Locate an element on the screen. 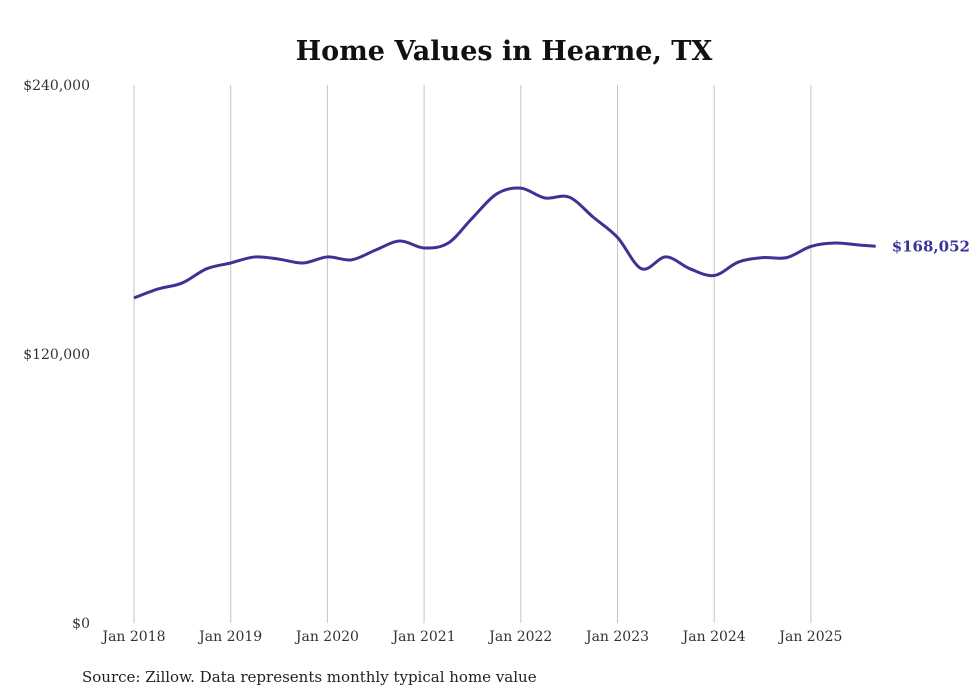 The height and width of the screenshot is (699, 980). x-tick-label: Jan 2021 is located at coordinates (423, 637).